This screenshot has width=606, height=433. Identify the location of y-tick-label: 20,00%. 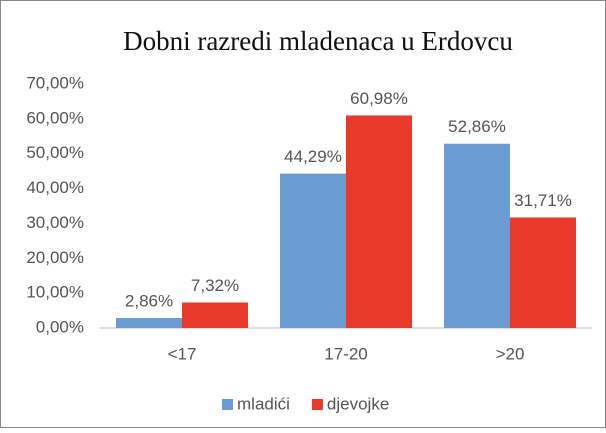
(55, 257).